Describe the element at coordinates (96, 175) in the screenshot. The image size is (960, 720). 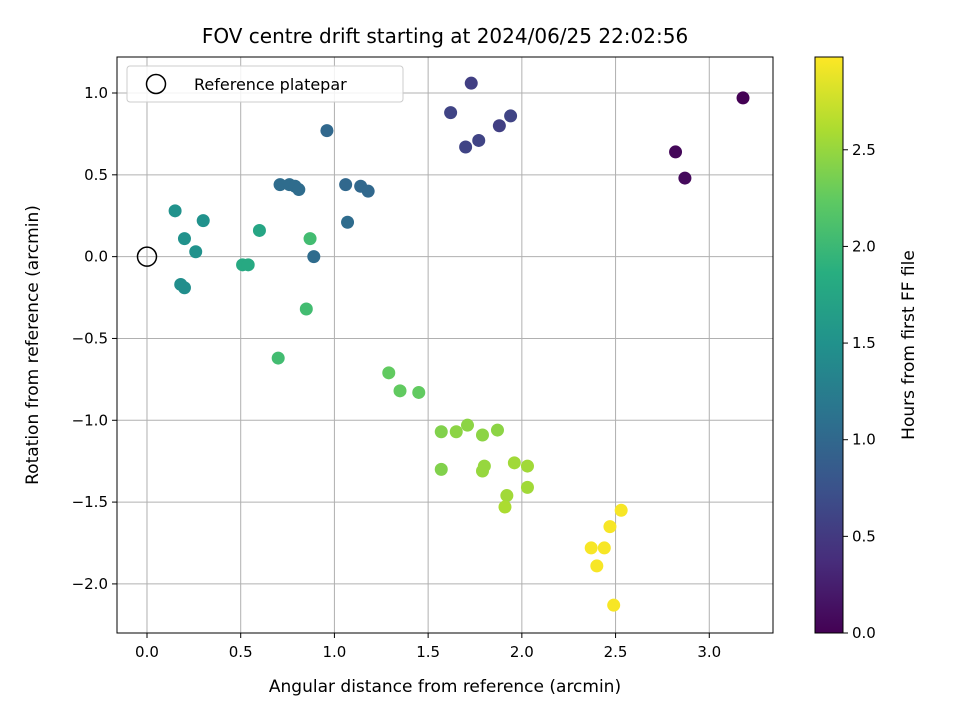
I see `y-tick-label: 0.5` at that location.